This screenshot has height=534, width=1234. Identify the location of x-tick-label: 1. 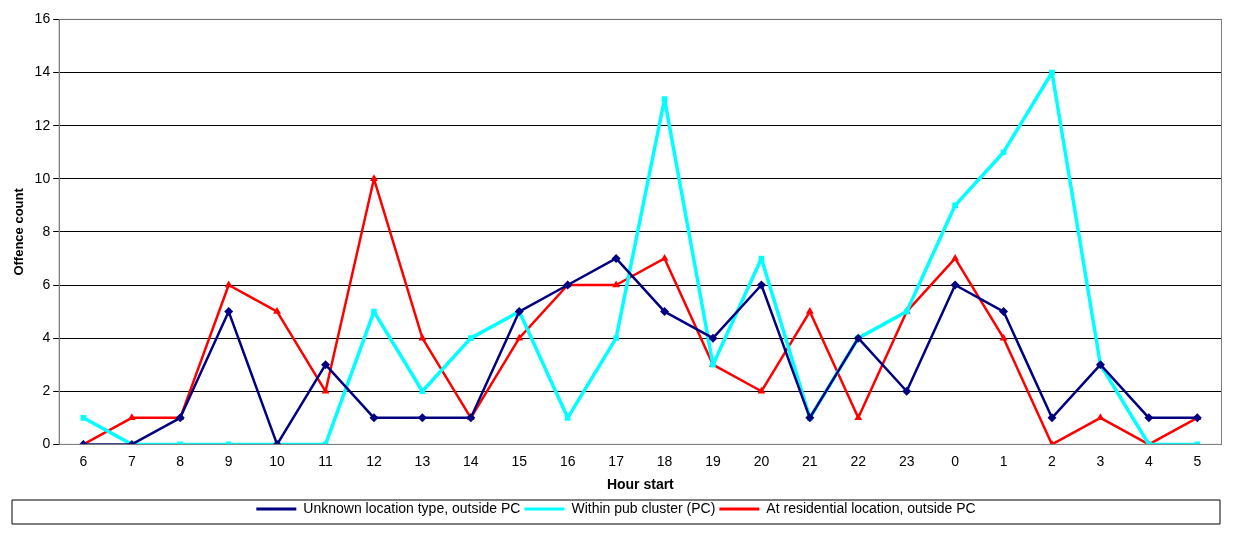
(1003, 460).